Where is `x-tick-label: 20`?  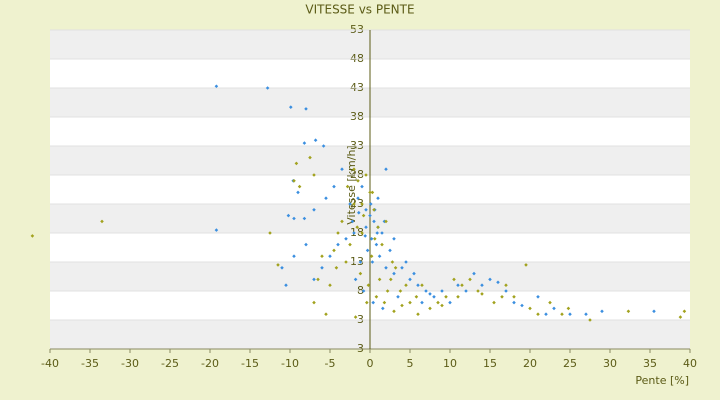
x-tick-label: 20 is located at coordinates (530, 363).